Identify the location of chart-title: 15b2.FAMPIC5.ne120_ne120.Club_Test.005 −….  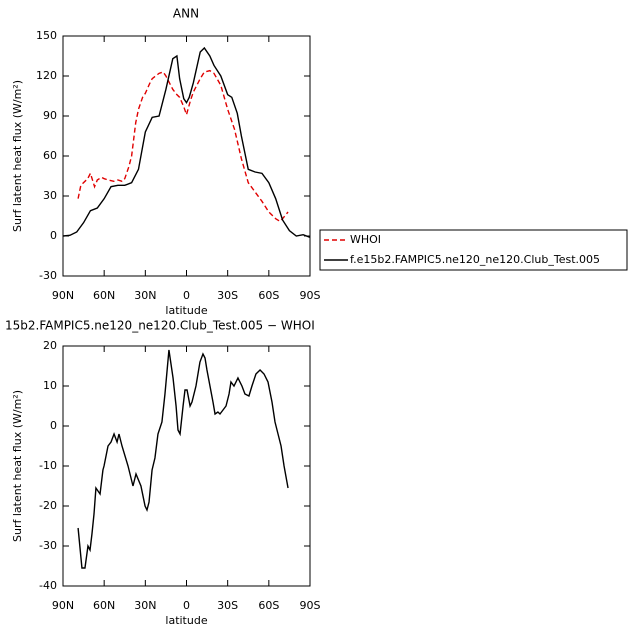
(160, 326).